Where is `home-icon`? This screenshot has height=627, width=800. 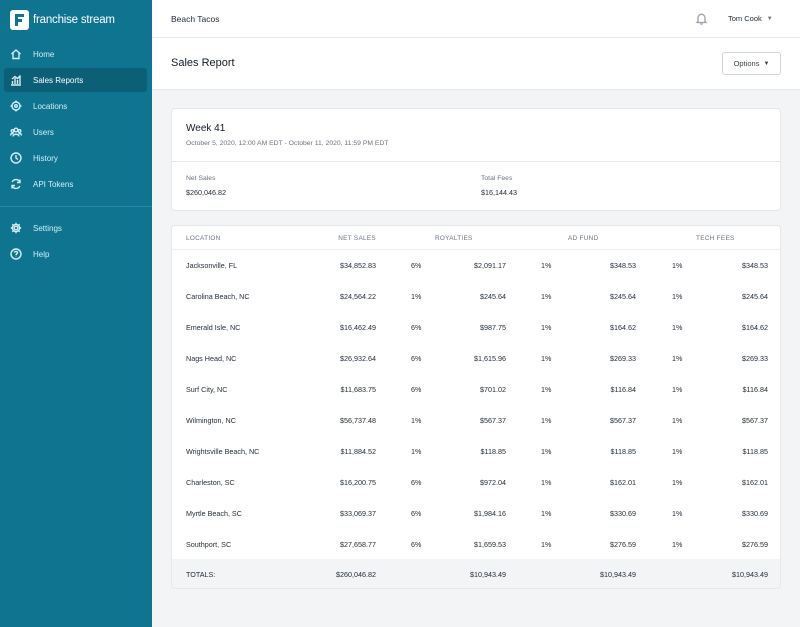 home-icon is located at coordinates (15, 54).